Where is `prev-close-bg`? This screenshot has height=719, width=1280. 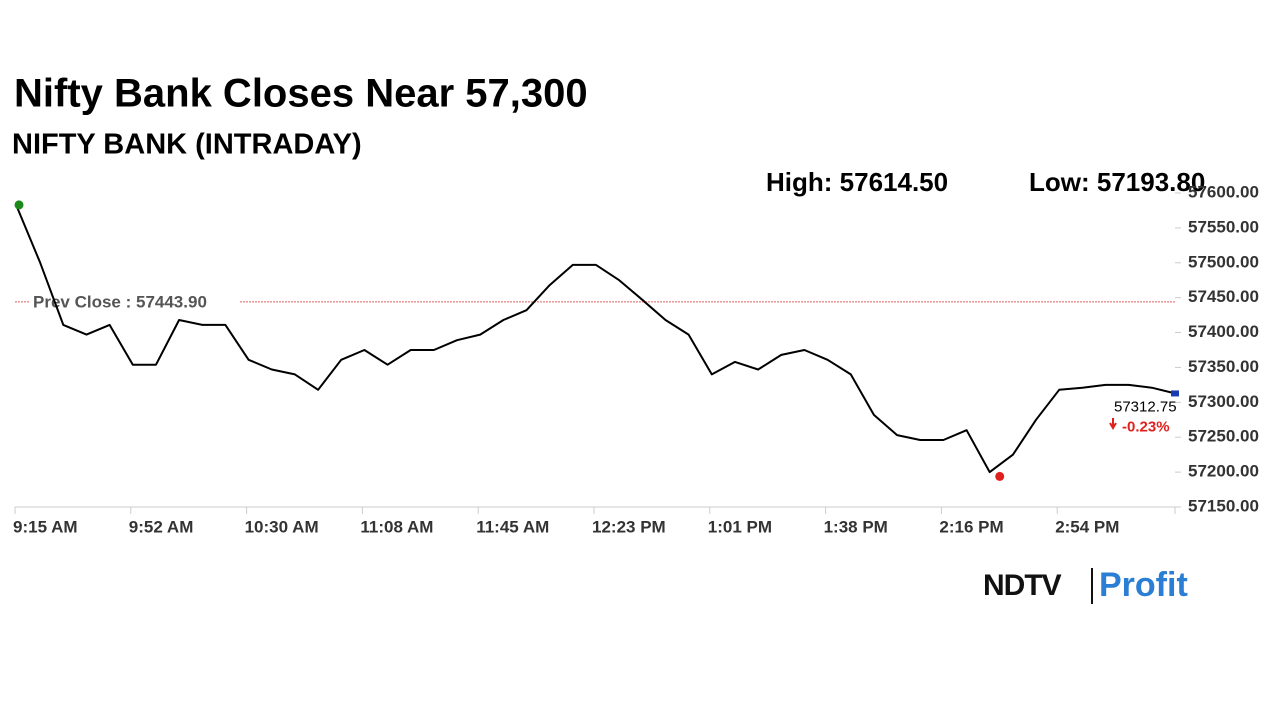
prev-close-bg is located at coordinates (135, 300).